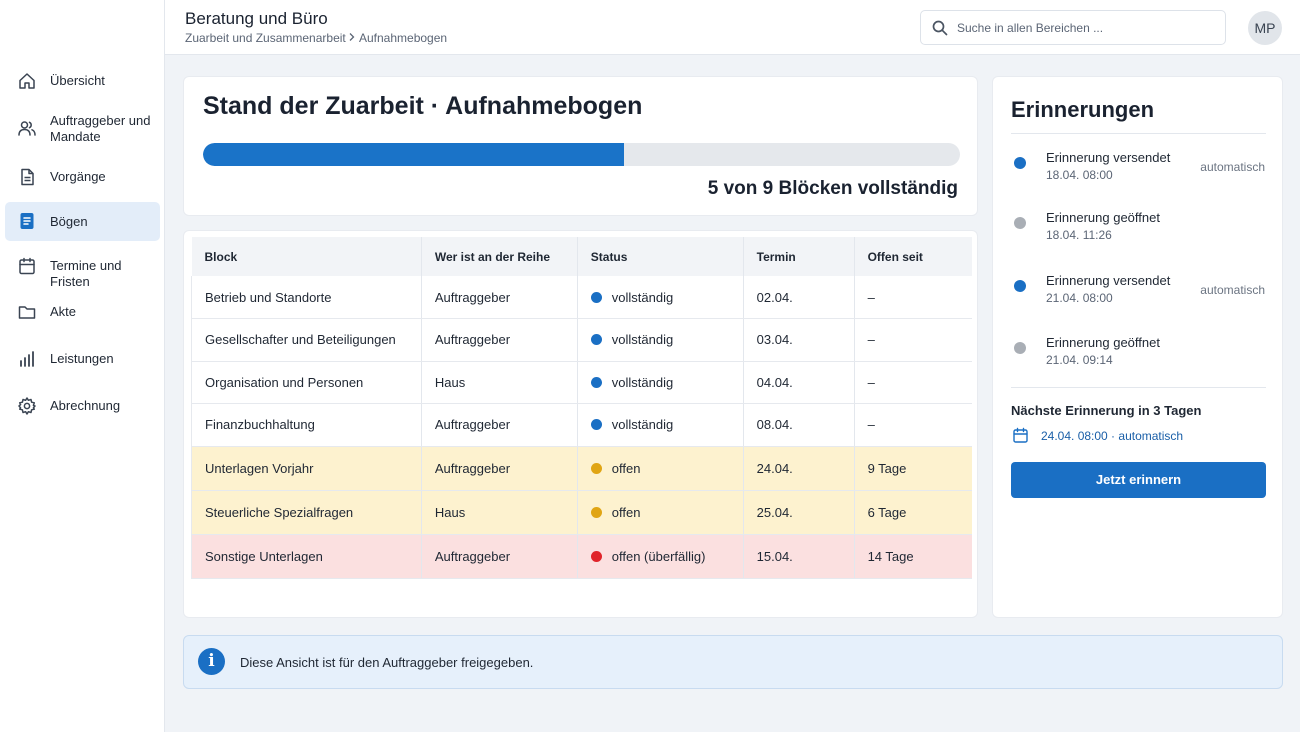 The width and height of the screenshot is (1300, 732). What do you see at coordinates (77, 80) in the screenshot?
I see `sidebar-item-label: Übersicht` at bounding box center [77, 80].